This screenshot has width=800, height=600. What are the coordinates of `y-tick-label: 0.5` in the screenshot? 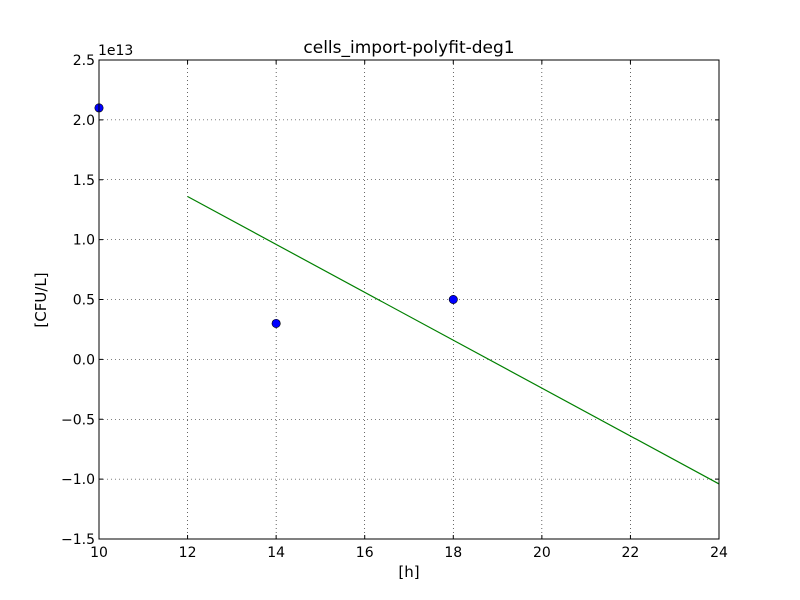 It's located at (84, 301).